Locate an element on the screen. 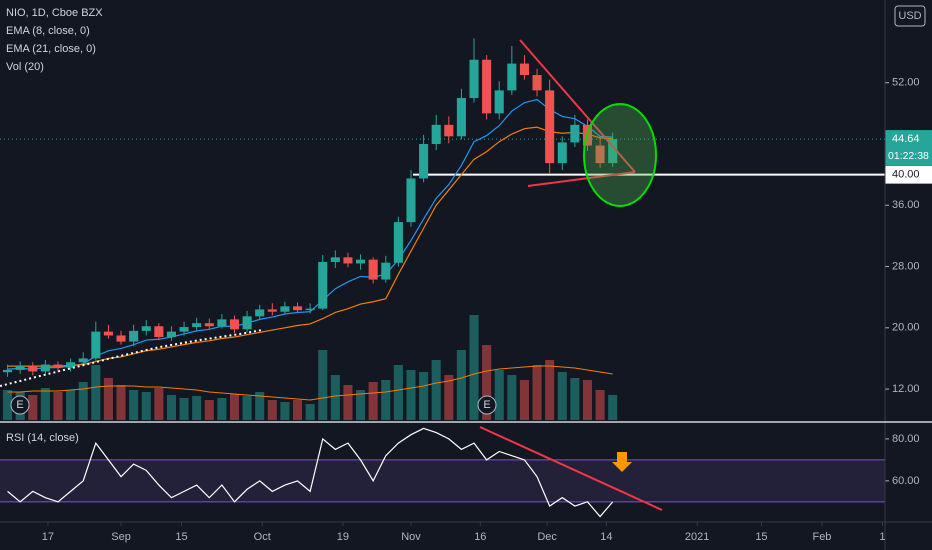  level-label: 40.00 is located at coordinates (906, 175).